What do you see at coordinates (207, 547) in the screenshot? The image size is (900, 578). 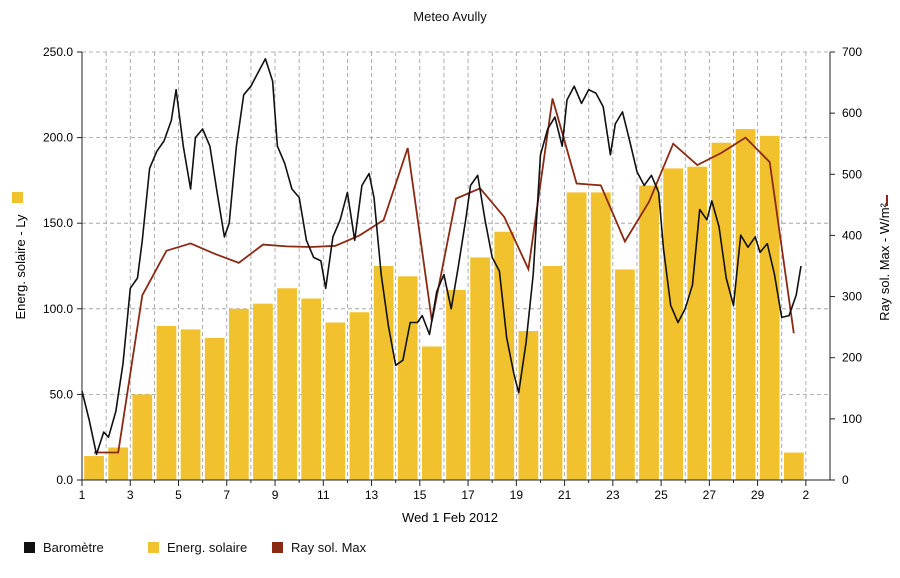 I see `legend-label-energy: Energ. solaire` at bounding box center [207, 547].